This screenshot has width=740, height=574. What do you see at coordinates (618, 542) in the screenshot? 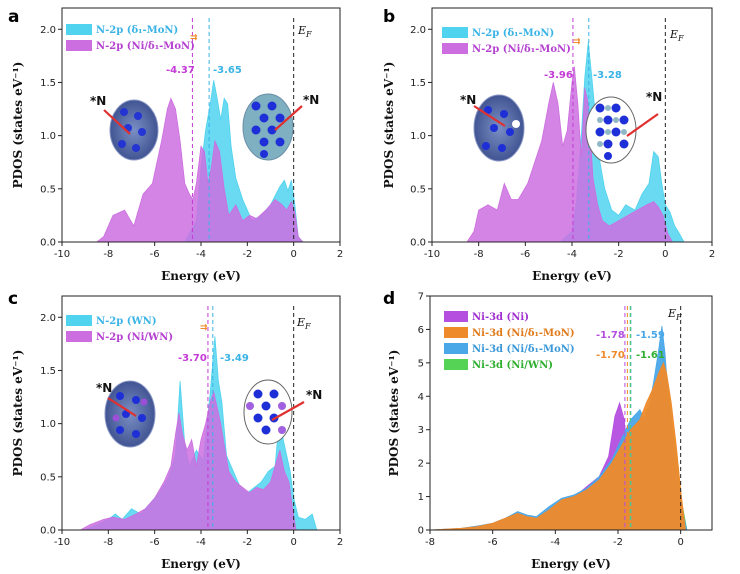
I see `panel-d-xtick-label: -2` at bounding box center [618, 542].